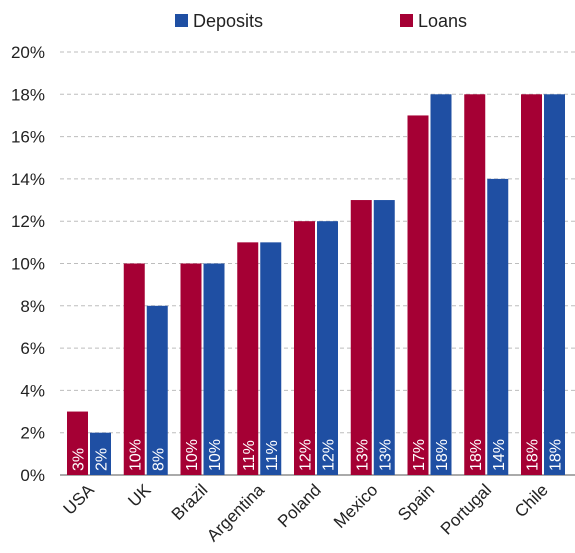 Image resolution: width=575 pixels, height=553 pixels. What do you see at coordinates (32, 306) in the screenshot?
I see `y-tick-label: 8%` at bounding box center [32, 306].